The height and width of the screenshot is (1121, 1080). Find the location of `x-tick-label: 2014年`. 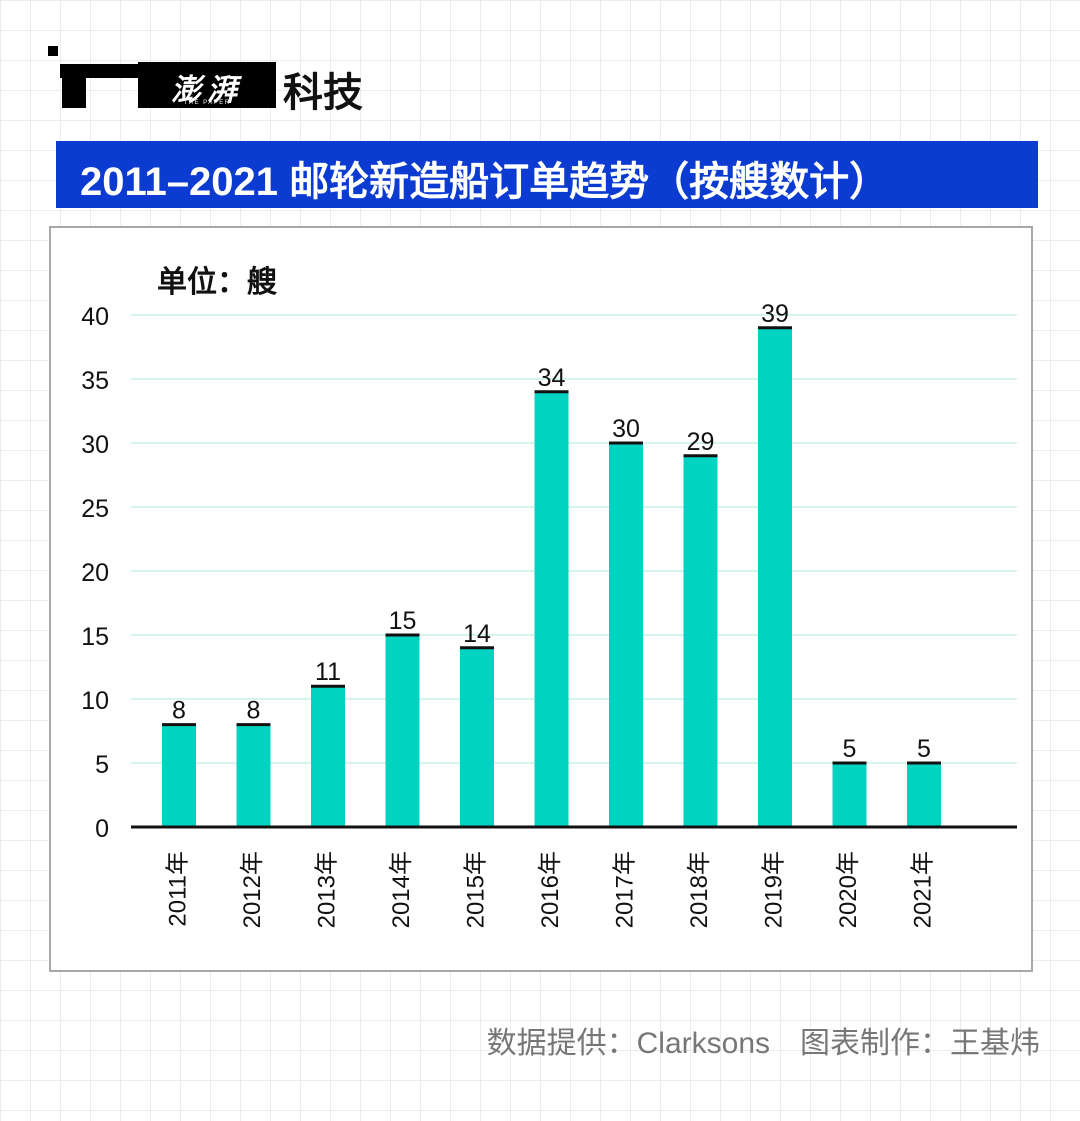

x-tick-label: 2014年 is located at coordinates (401, 889).